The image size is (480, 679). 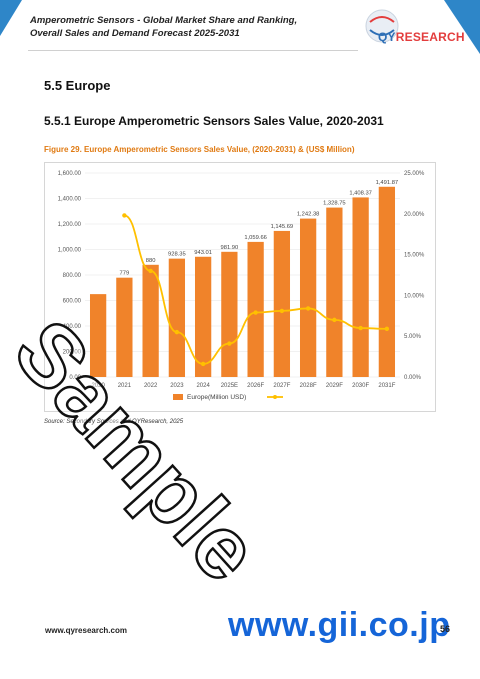 I want to click on x-tick-label: 2027F, so click(x=281, y=386).